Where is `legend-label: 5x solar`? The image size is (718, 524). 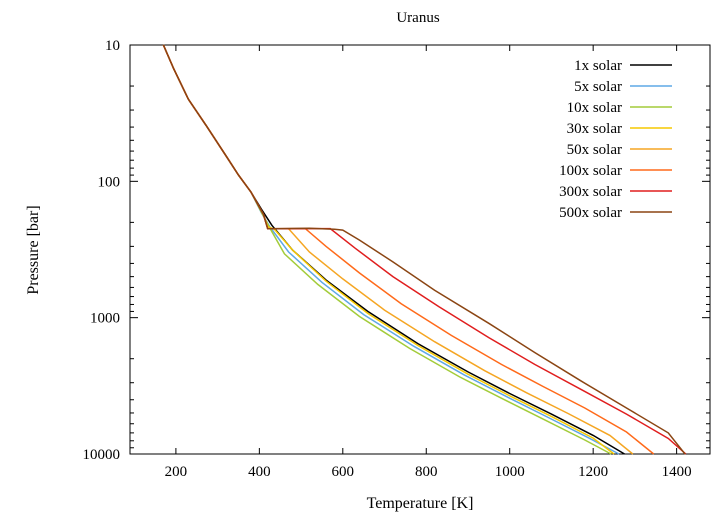 legend-label: 5x solar is located at coordinates (598, 87).